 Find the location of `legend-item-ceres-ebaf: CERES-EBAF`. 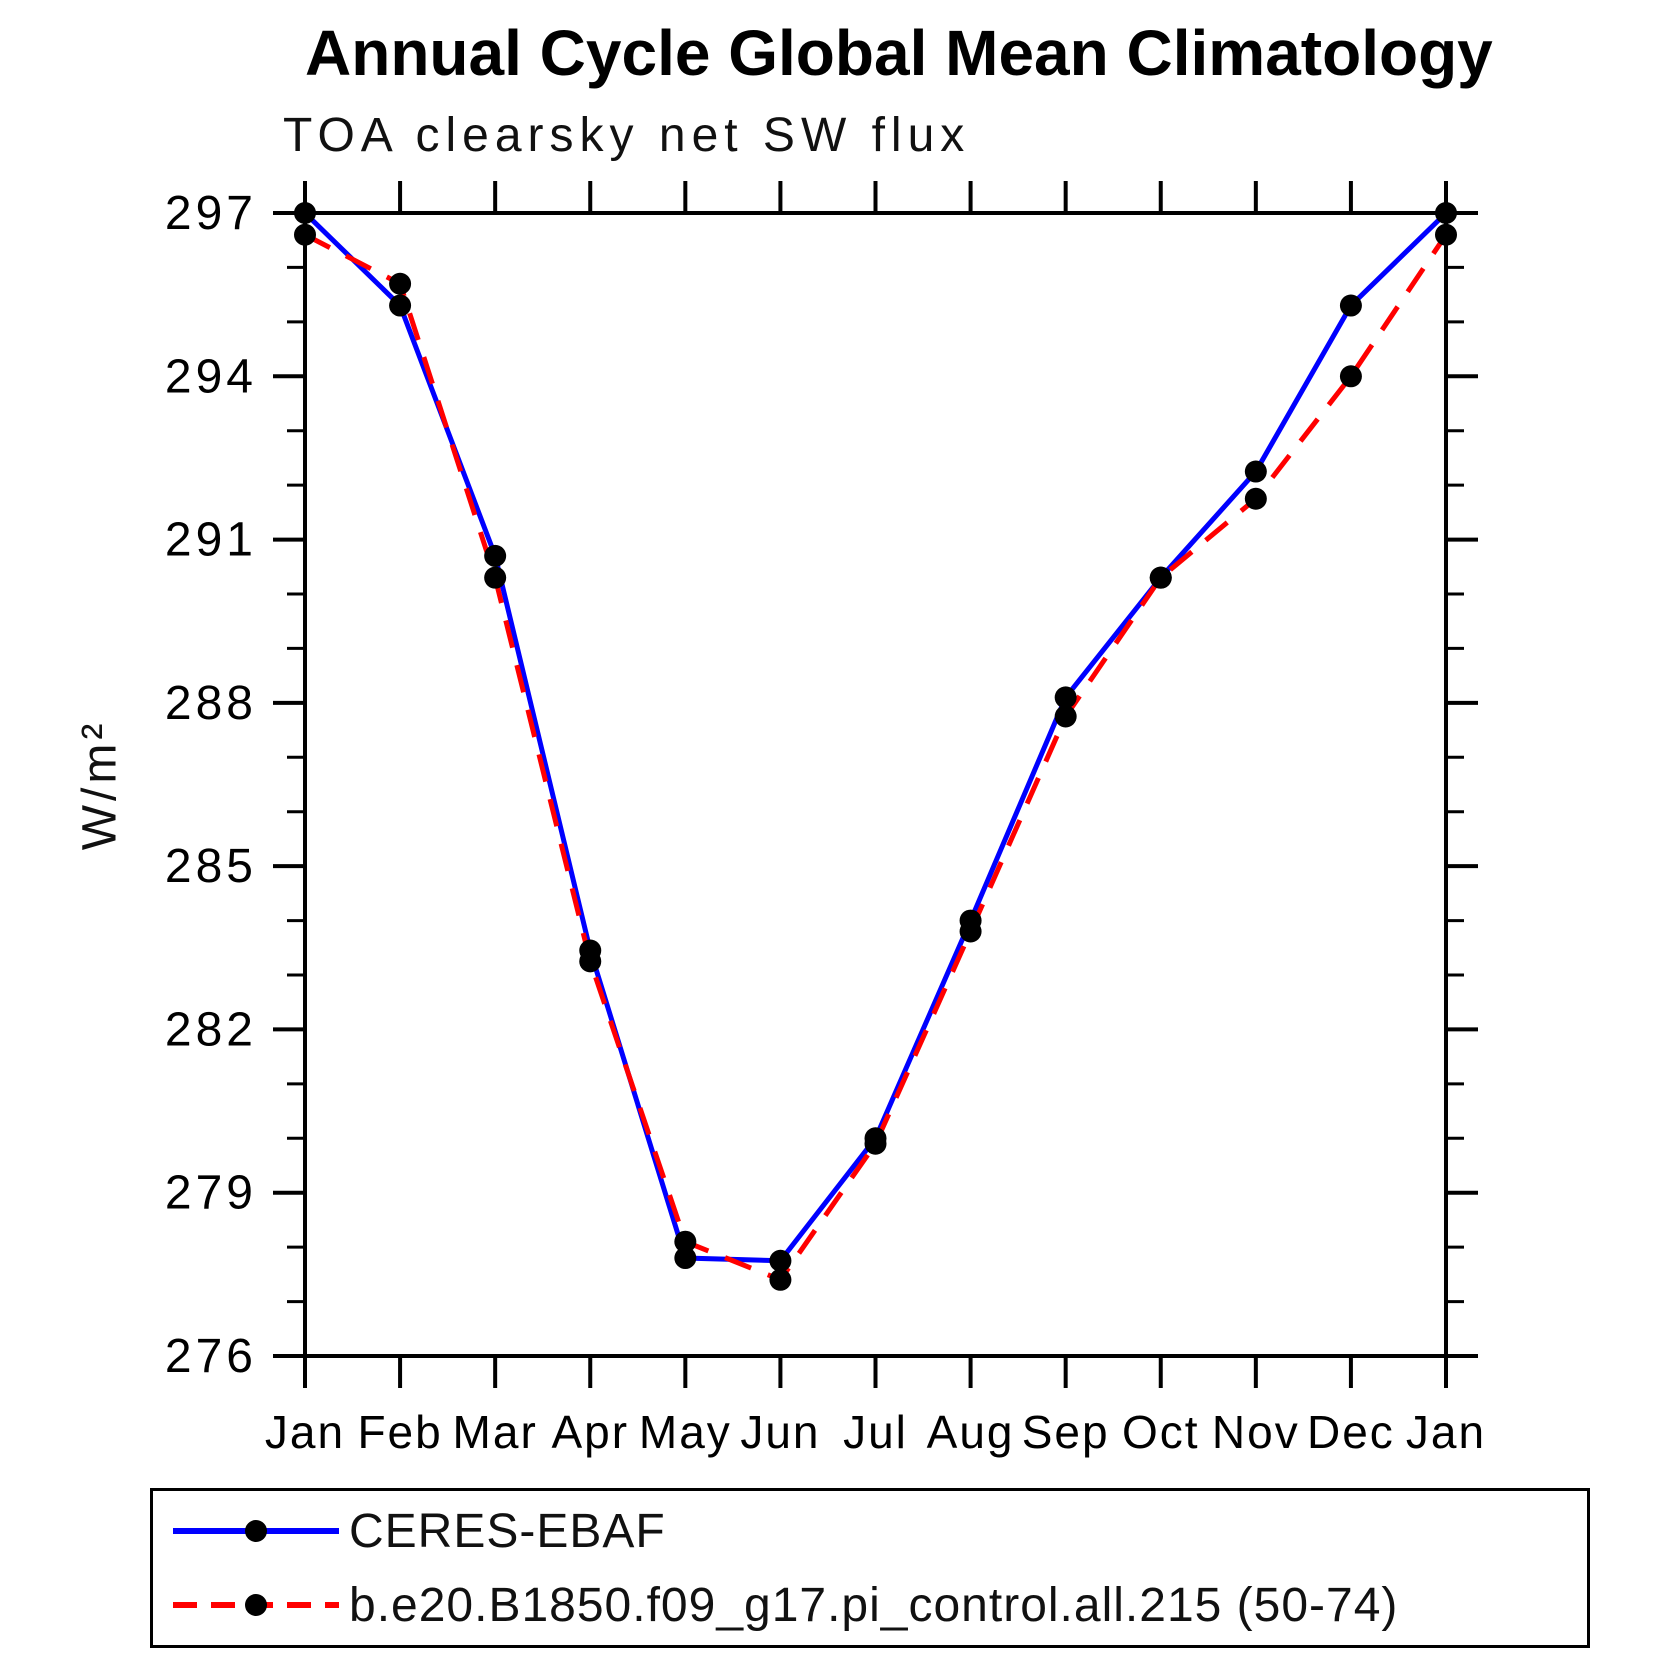

legend-item-ceres-ebaf: CERES-EBAF is located at coordinates (879, 1531).